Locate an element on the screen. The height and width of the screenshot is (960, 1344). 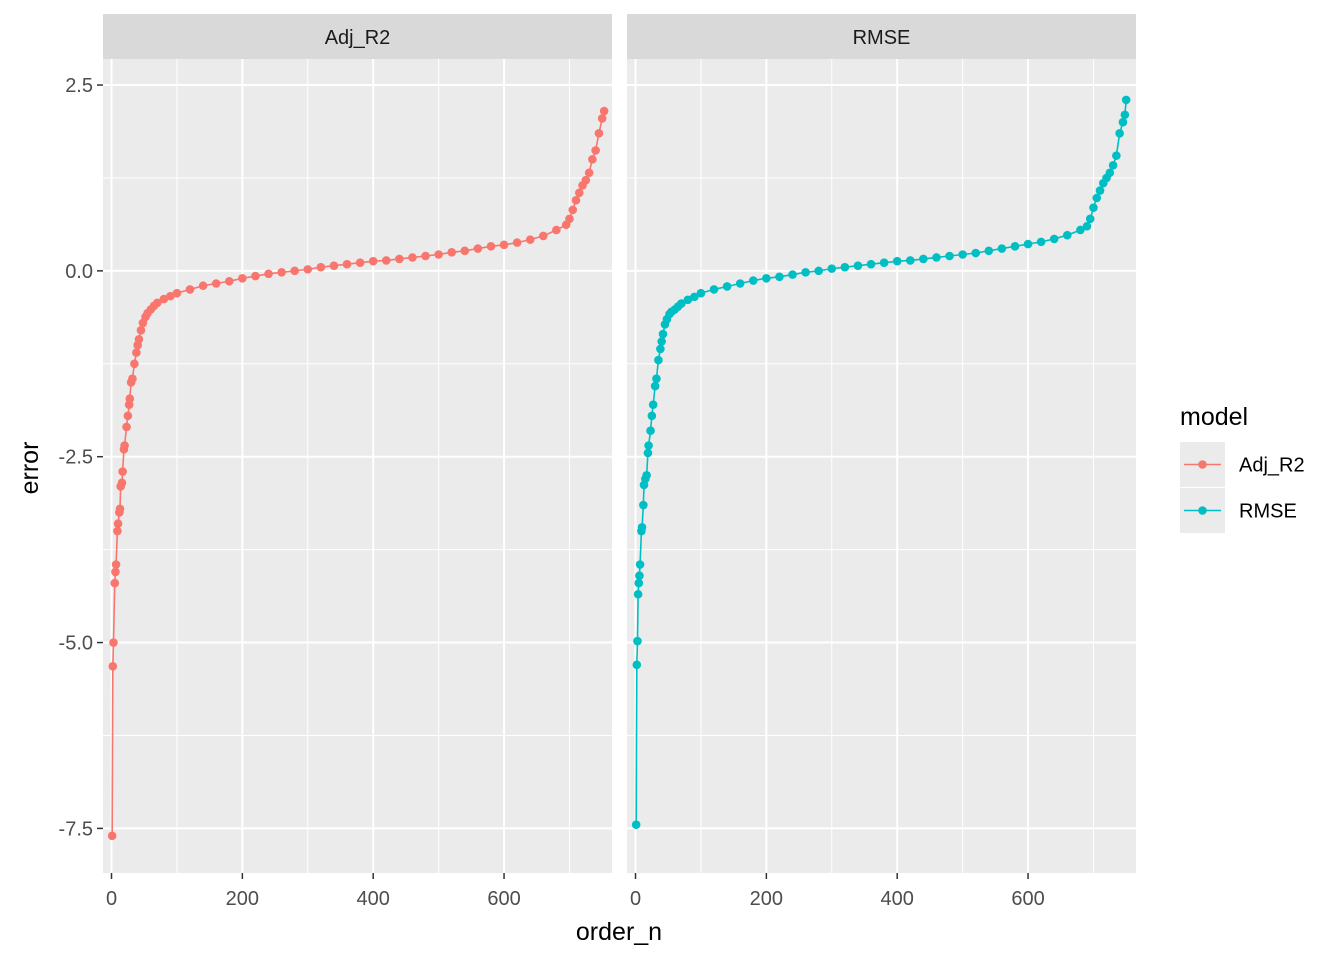
legend-entries: Adj_R2 RMSE is located at coordinates (1242, 487).